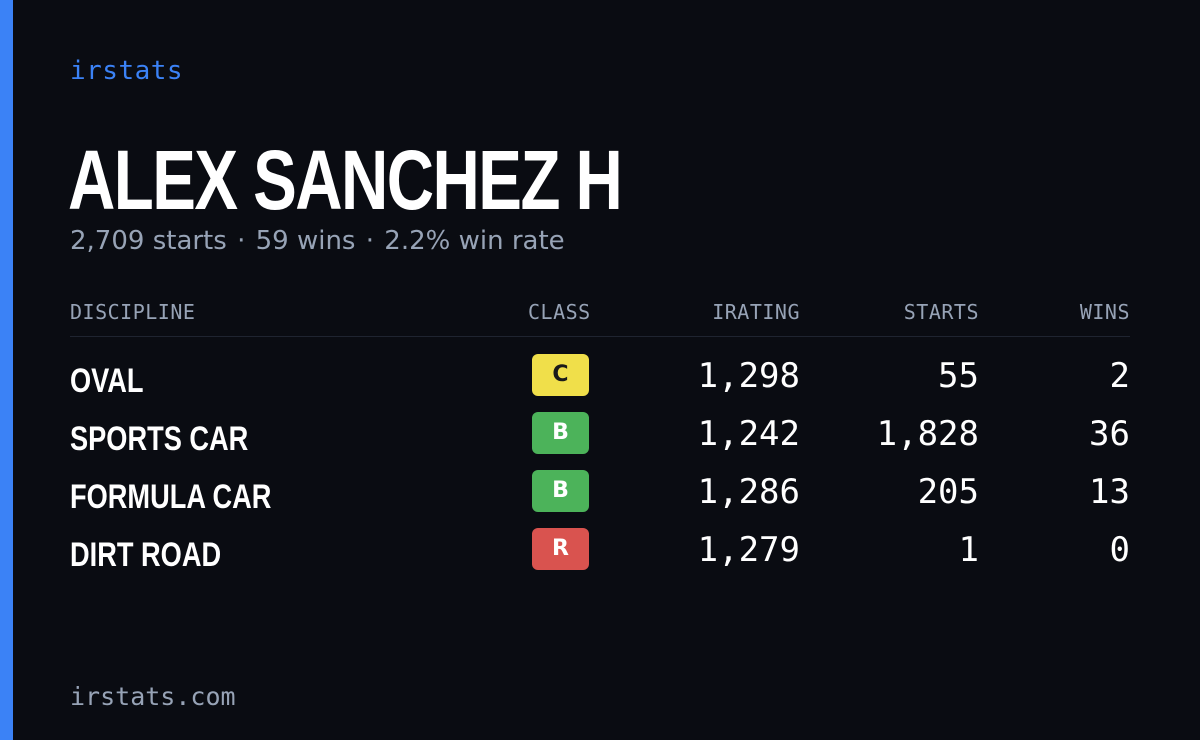 Image resolution: width=1200 pixels, height=740 pixels. What do you see at coordinates (941, 312) in the screenshot?
I see `header-starts: STARTS` at bounding box center [941, 312].